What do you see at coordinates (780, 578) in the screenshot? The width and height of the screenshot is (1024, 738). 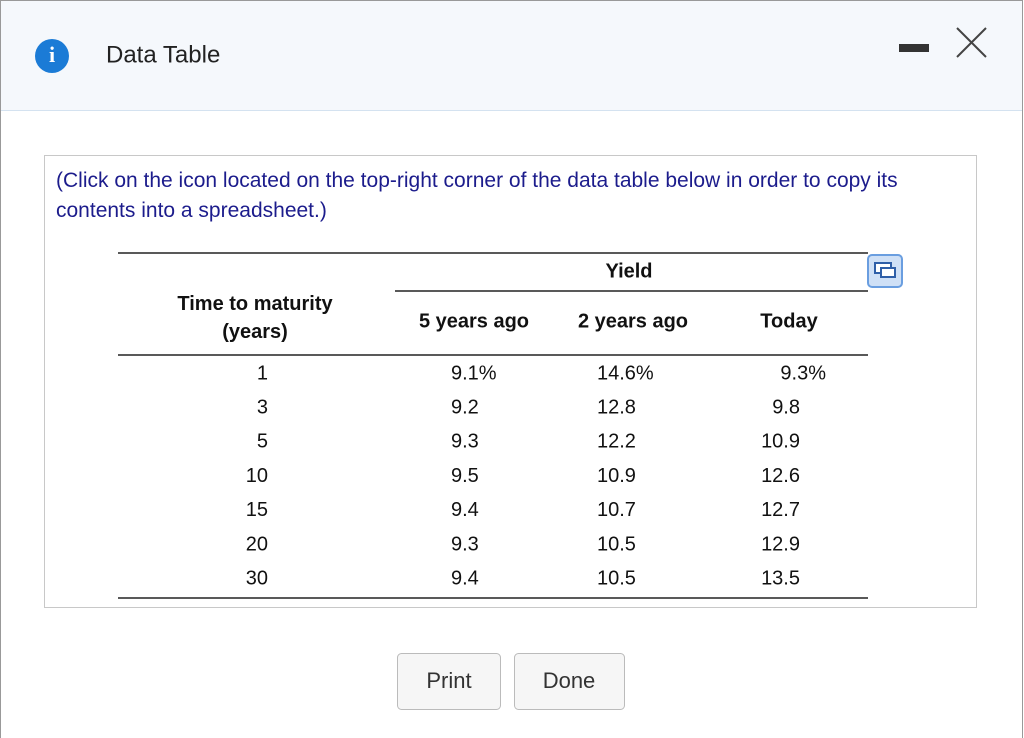 I see `yield-cell: 13.5` at bounding box center [780, 578].